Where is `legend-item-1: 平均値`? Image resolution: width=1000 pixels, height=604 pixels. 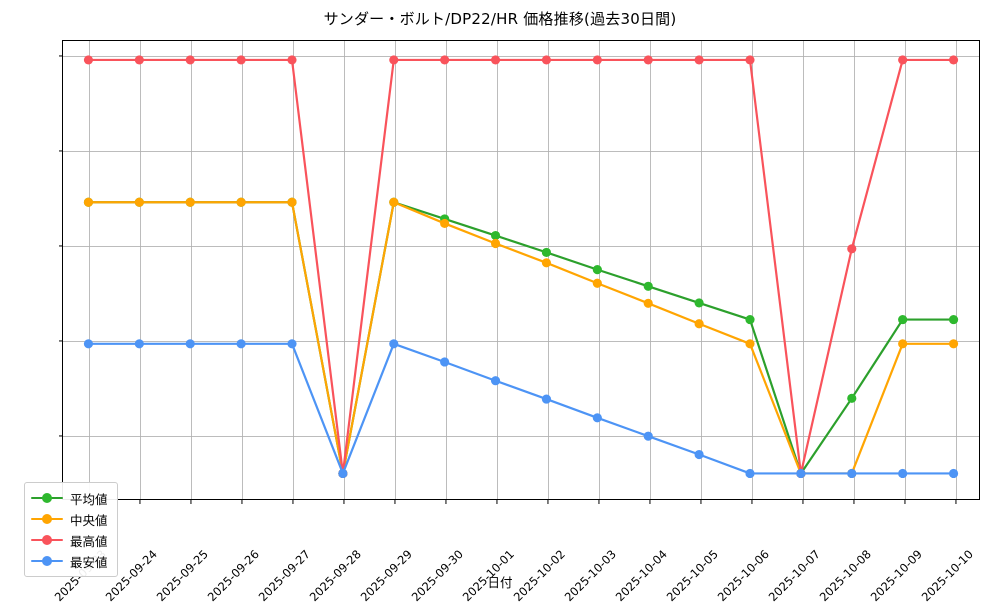 legend-item-1: 平均値 is located at coordinates (69, 498).